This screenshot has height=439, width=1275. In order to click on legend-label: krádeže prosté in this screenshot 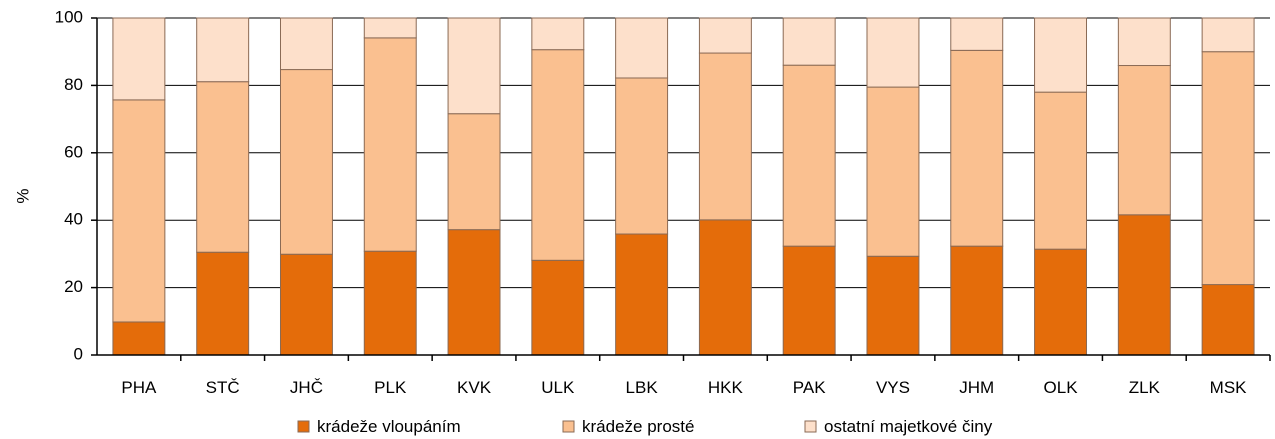, I will do `click(638, 426)`.